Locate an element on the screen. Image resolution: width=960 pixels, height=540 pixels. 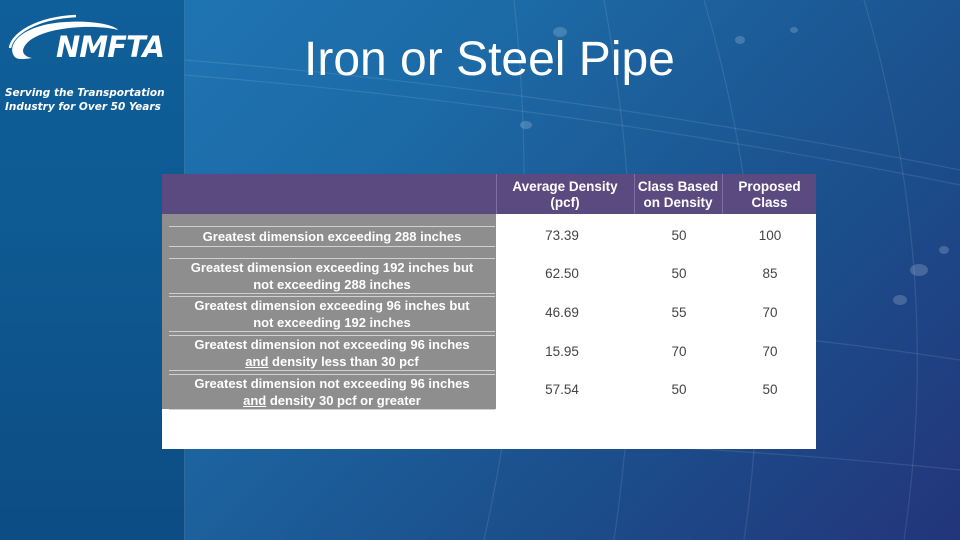
cell-proposed-class: 100 is located at coordinates (770, 235).